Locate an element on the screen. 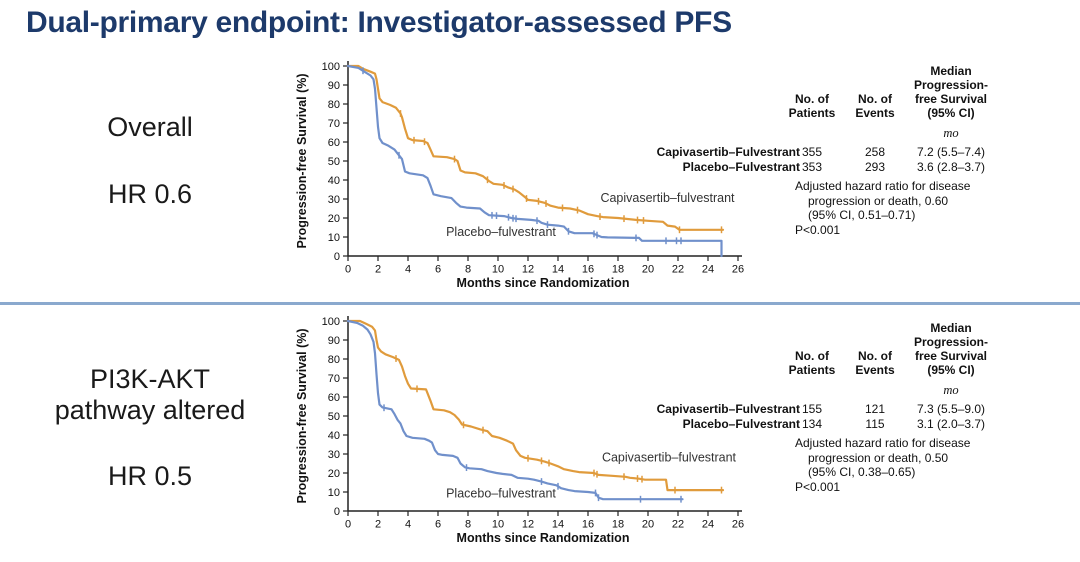  value-median: 7.2 (5.5–7.4) is located at coordinates (951, 152).